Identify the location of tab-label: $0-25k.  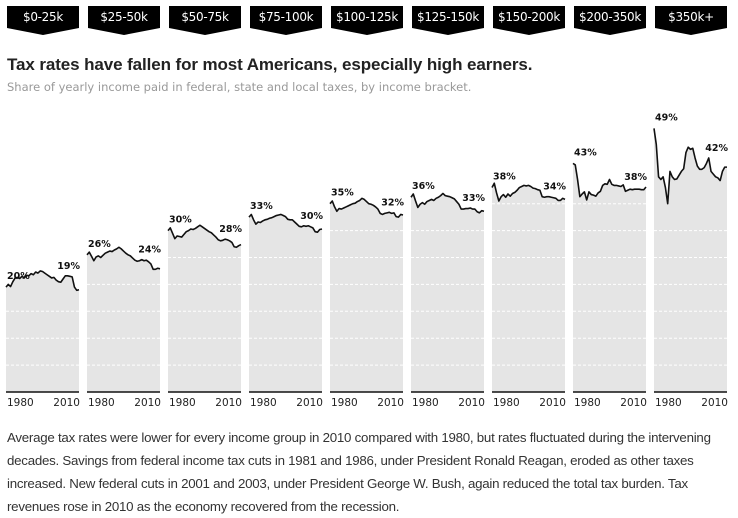
(43, 17).